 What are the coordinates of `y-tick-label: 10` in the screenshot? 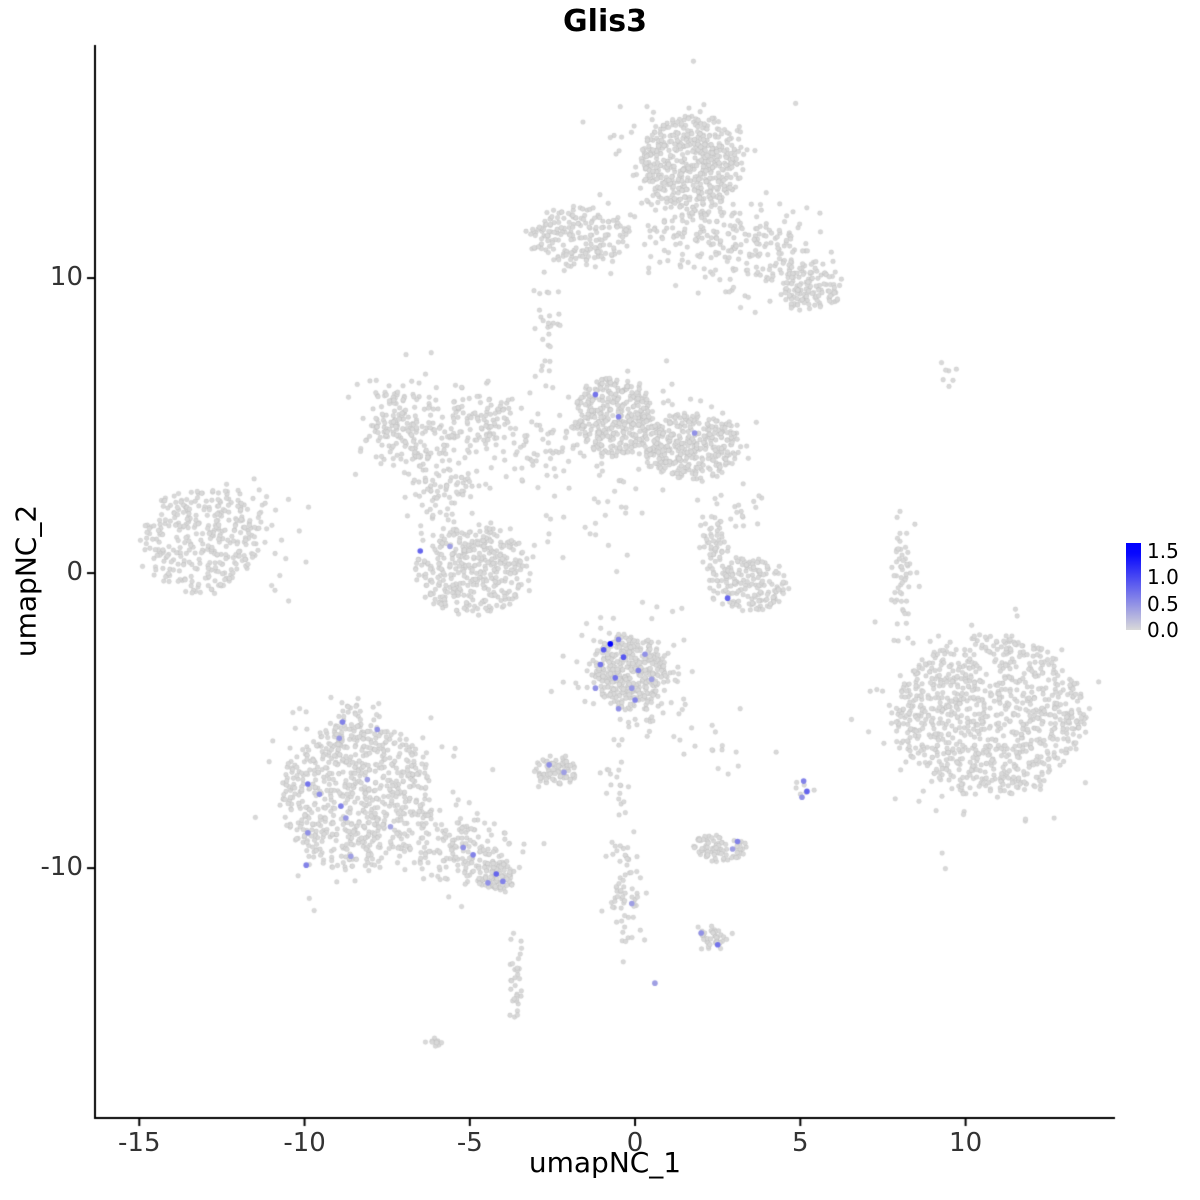 It's located at (66, 277).